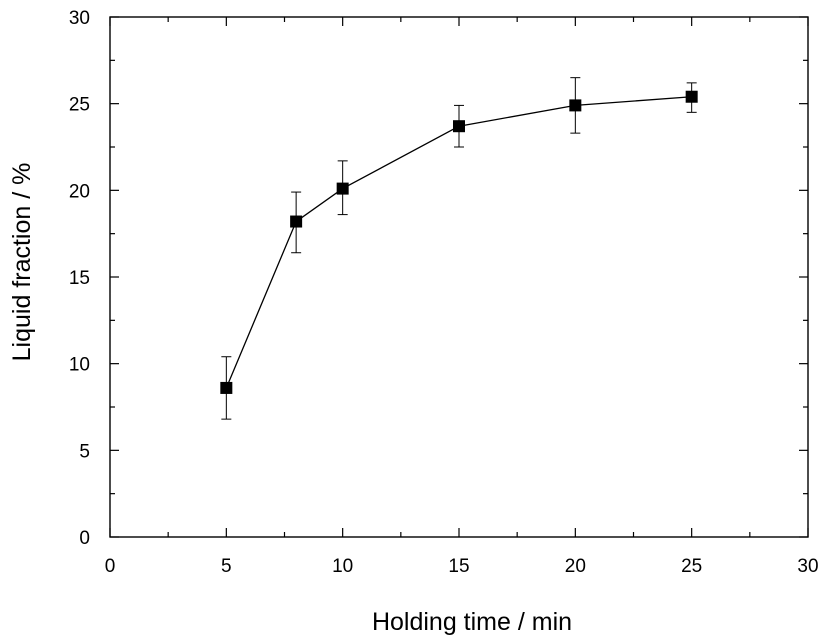 This screenshot has height=640, width=827. What do you see at coordinates (79, 365) in the screenshot?
I see `y-tick-label: 10` at bounding box center [79, 365].